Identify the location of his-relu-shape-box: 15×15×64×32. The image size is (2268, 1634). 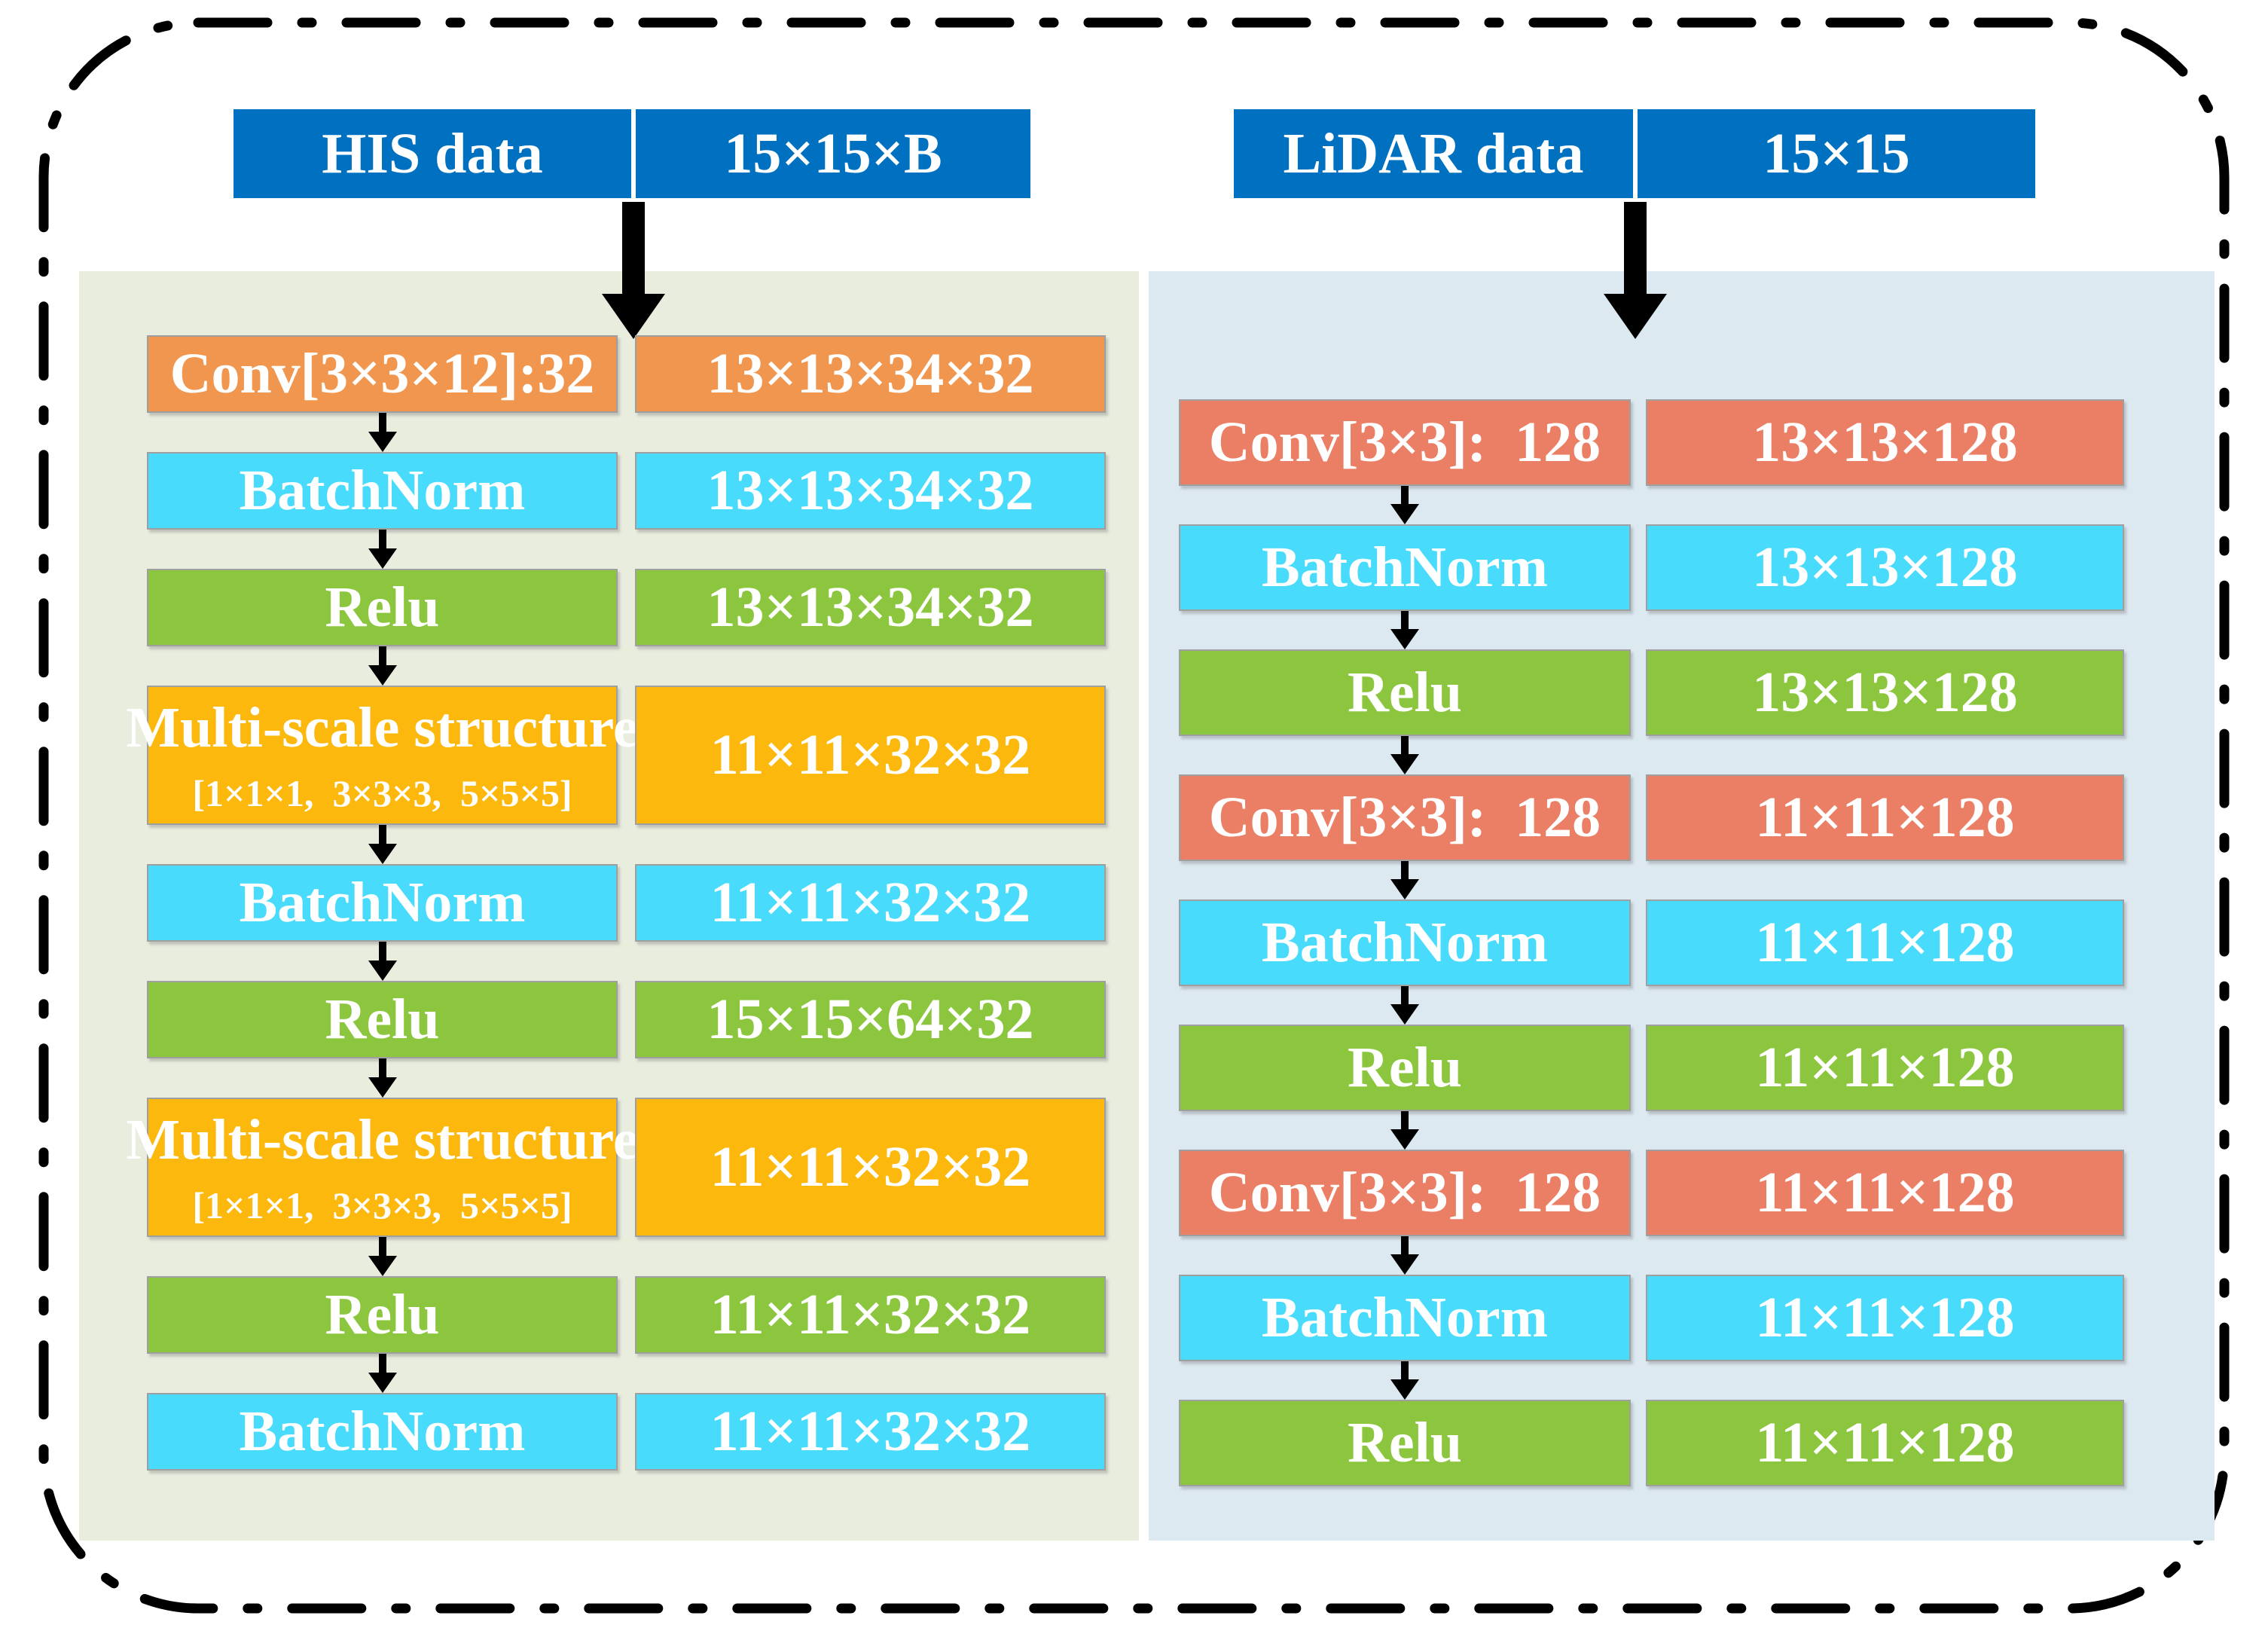
(871, 1019).